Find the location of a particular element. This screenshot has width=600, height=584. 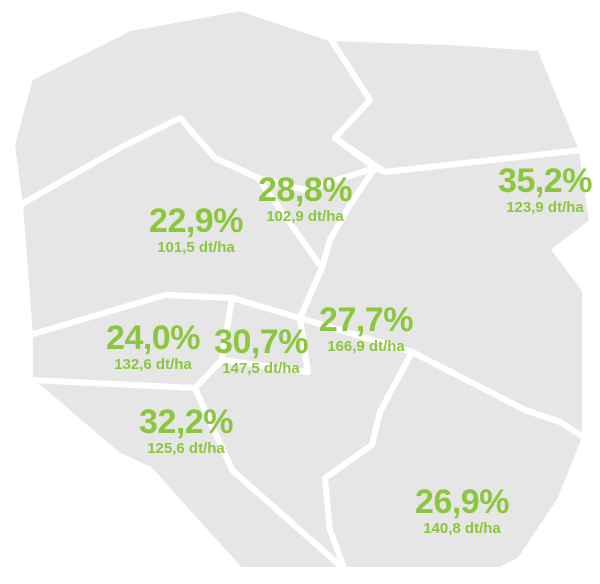

yield-central: 166,9 dt/ha is located at coordinates (366, 346).